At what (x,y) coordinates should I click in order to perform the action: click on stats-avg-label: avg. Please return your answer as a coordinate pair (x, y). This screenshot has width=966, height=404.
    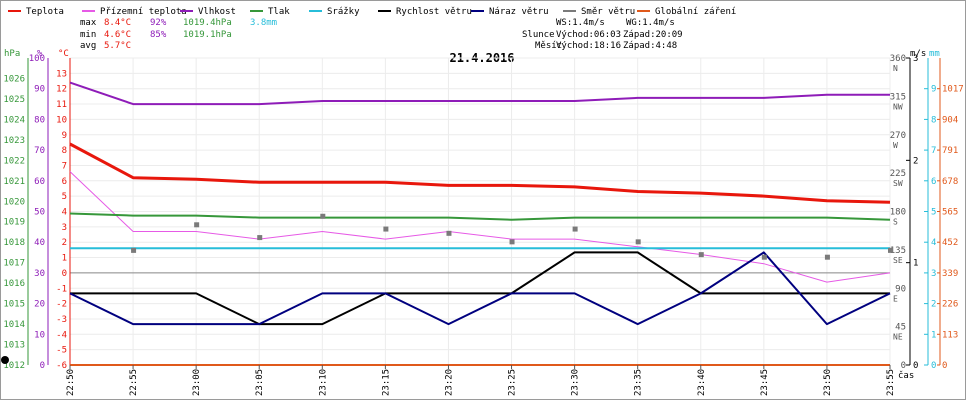
    Looking at the image, I should click on (88, 46).